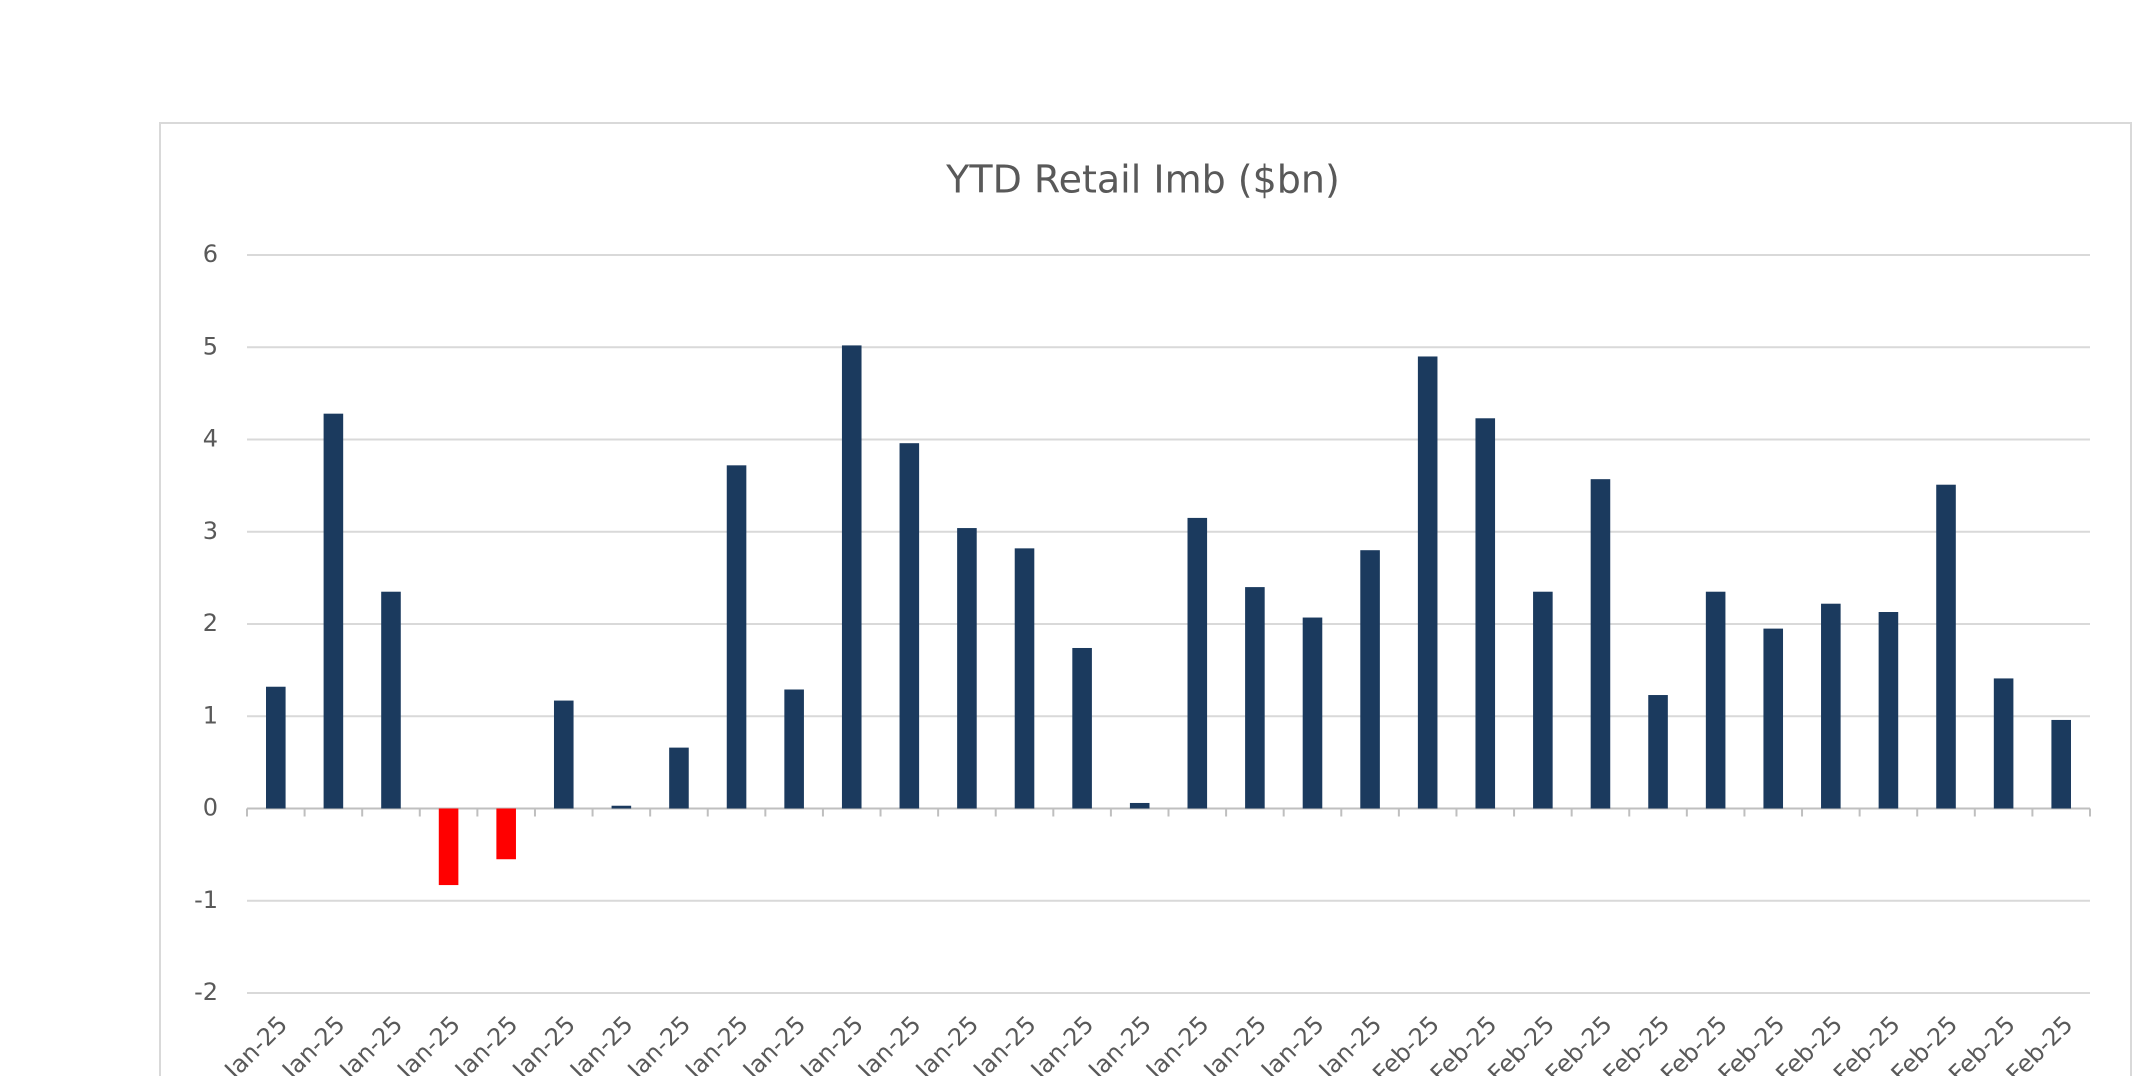 Image resolution: width=2142 pixels, height=1076 pixels. I want to click on y-tick-label: 2, so click(210, 623).